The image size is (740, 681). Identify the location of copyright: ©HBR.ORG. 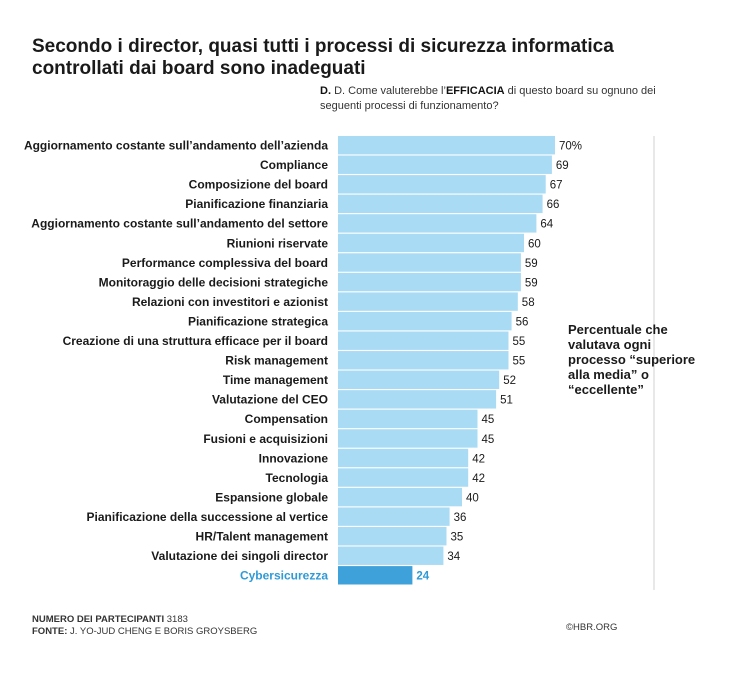
(592, 627).